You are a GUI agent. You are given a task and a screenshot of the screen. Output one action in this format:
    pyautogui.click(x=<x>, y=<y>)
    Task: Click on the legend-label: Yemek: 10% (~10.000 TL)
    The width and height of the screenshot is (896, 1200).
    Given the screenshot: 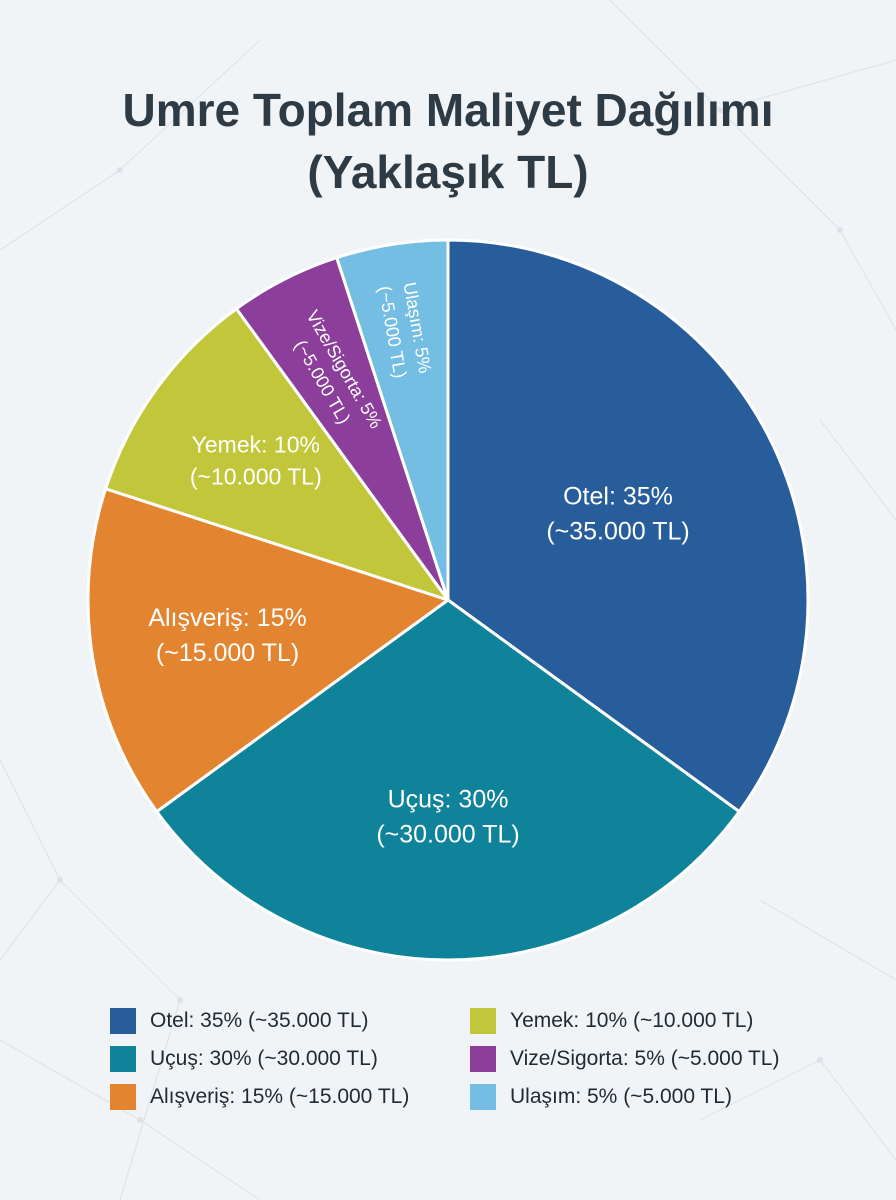 What is the action you would take?
    pyautogui.click(x=632, y=1020)
    